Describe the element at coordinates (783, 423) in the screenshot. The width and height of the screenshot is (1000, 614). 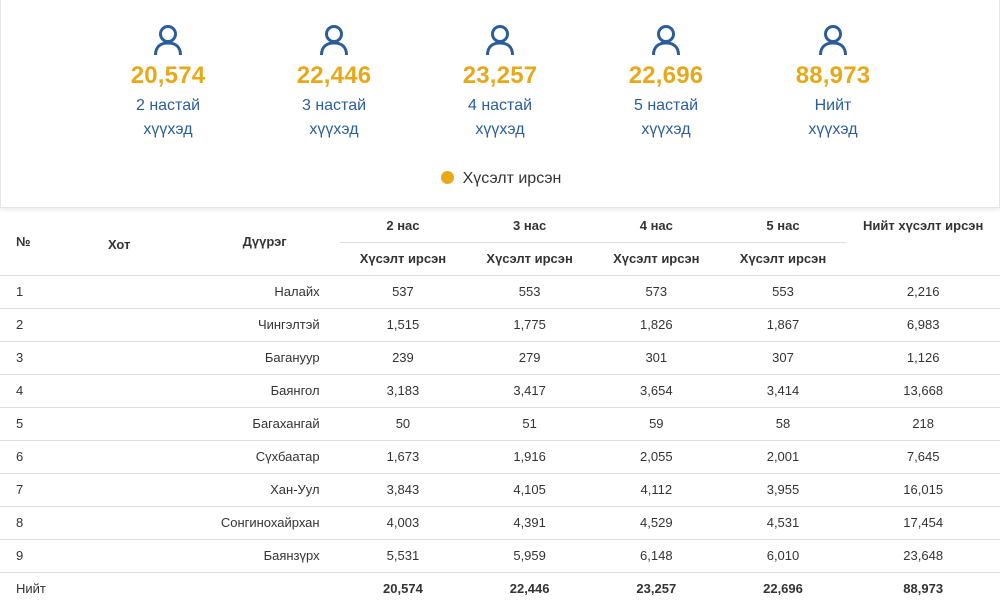
I see `cell-age-5: 58` at that location.